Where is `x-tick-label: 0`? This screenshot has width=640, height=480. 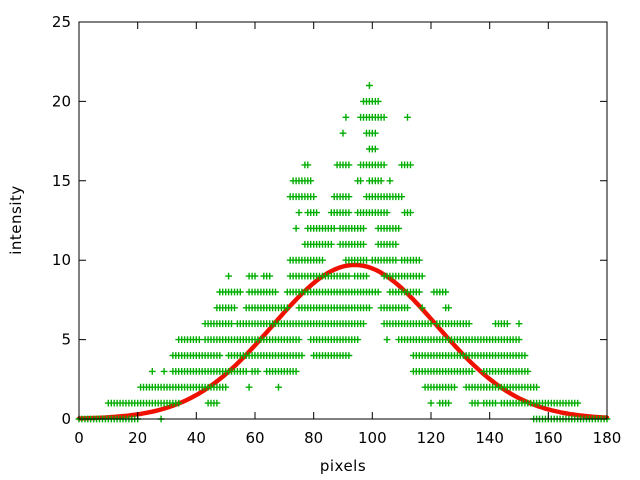
x-tick-label: 0 is located at coordinates (79, 438).